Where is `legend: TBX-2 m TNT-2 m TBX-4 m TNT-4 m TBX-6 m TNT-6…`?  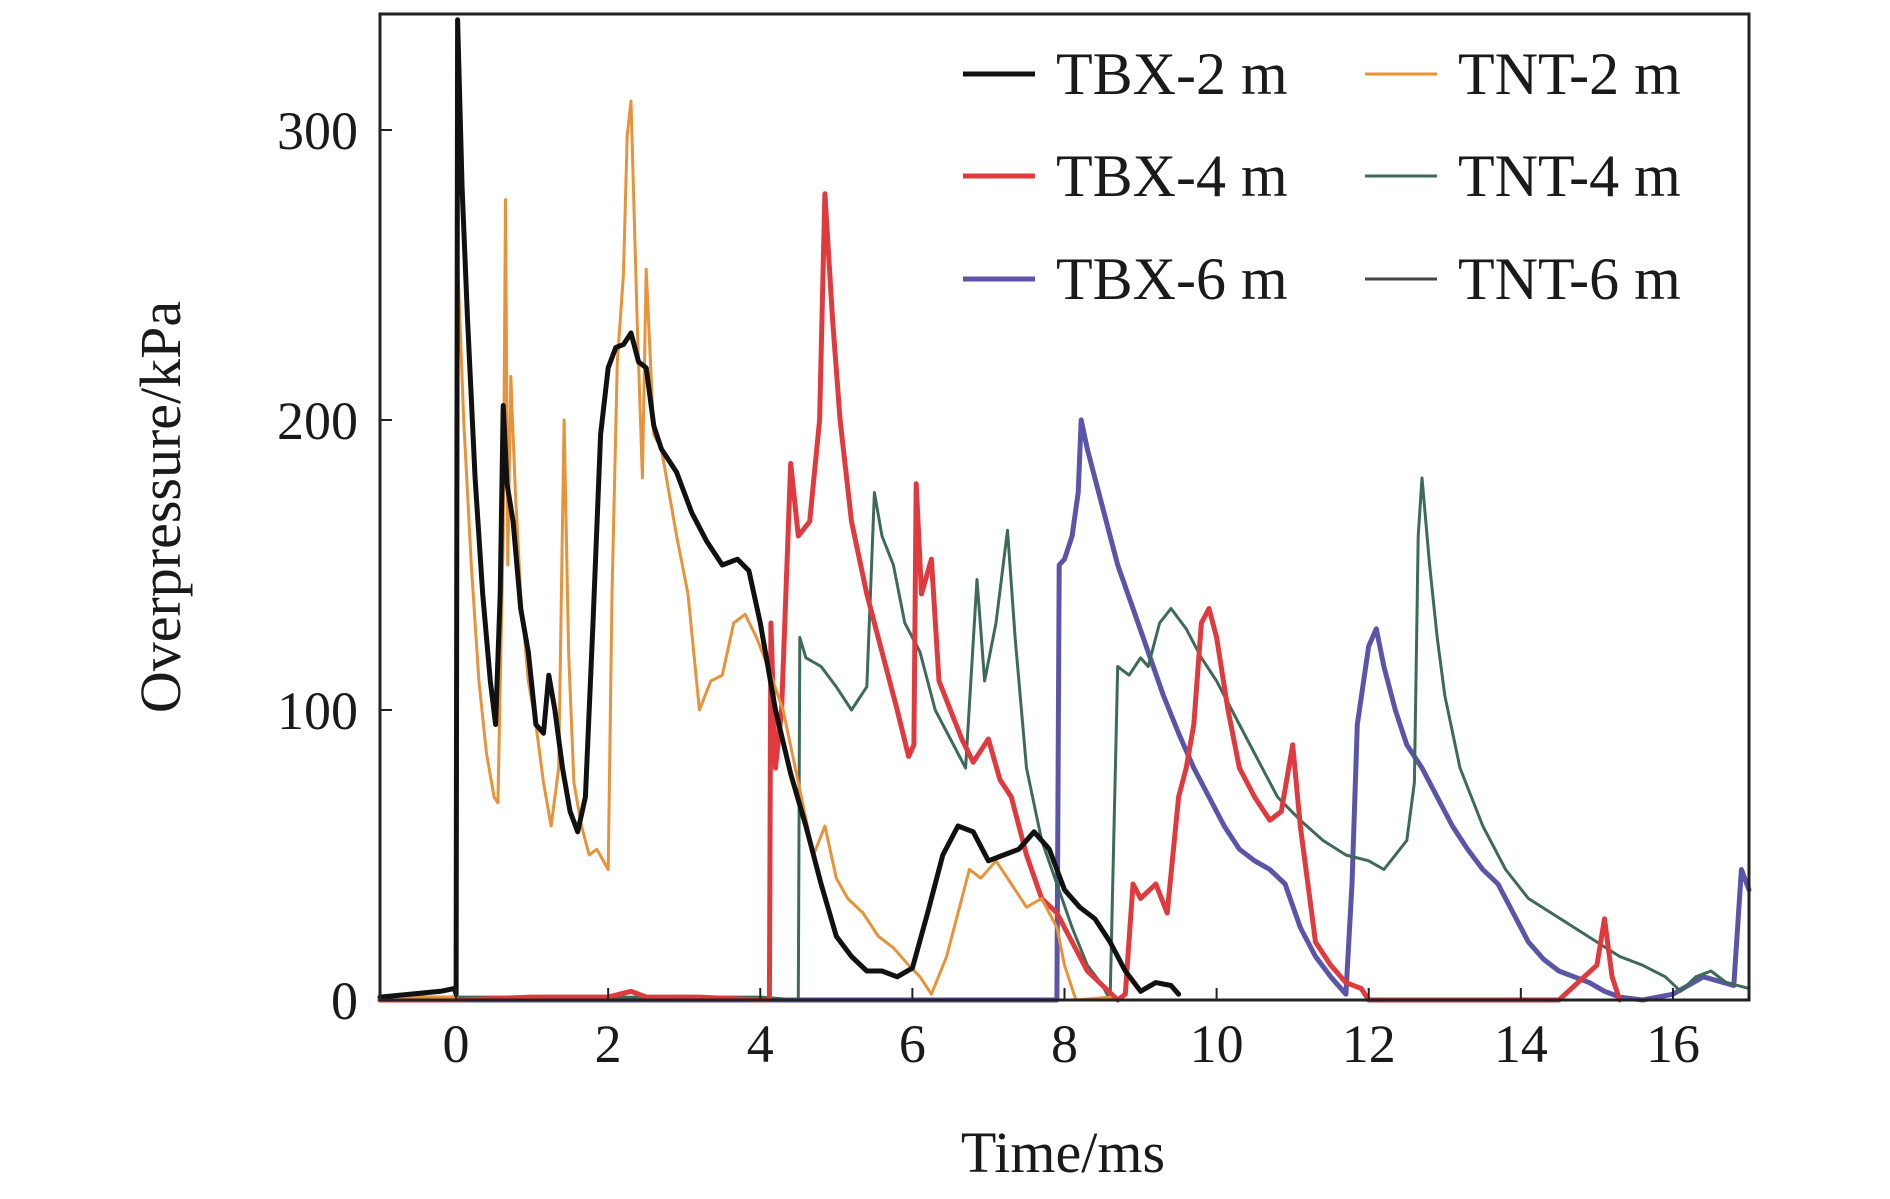 legend: TBX-2 m TNT-2 m TBX-4 m TNT-4 m TBX-6 m TNT-6… is located at coordinates (1322, 176).